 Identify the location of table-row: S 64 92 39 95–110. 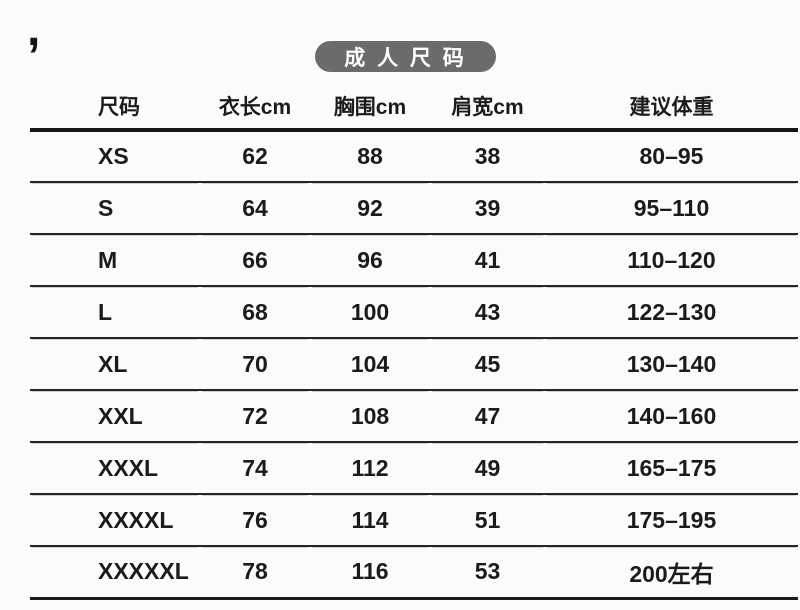
(414, 208).